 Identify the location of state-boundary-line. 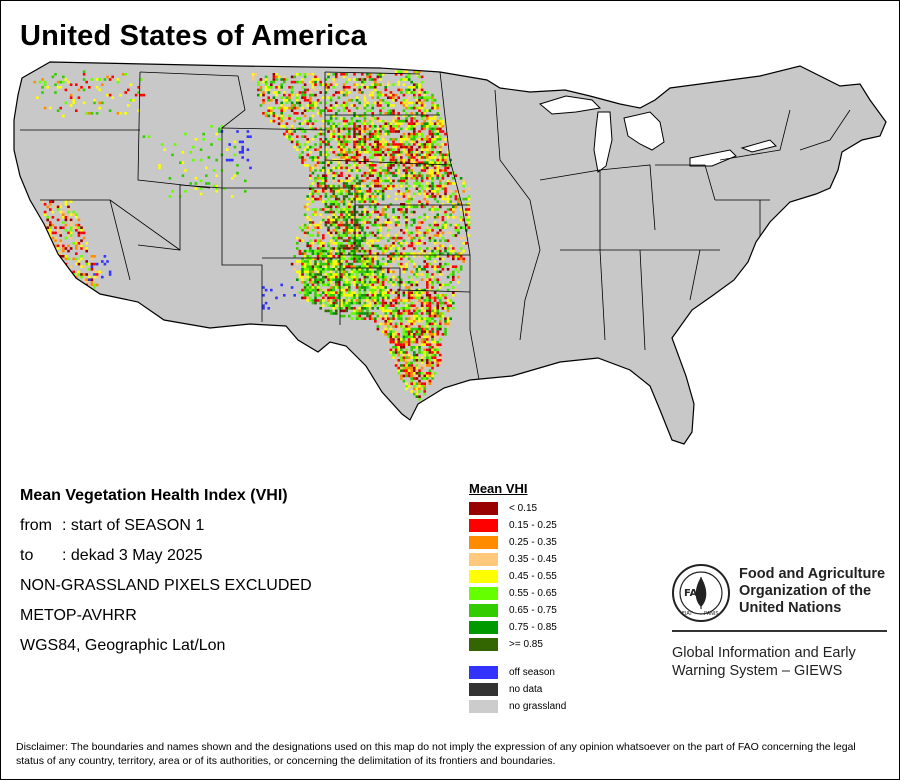
(372, 73).